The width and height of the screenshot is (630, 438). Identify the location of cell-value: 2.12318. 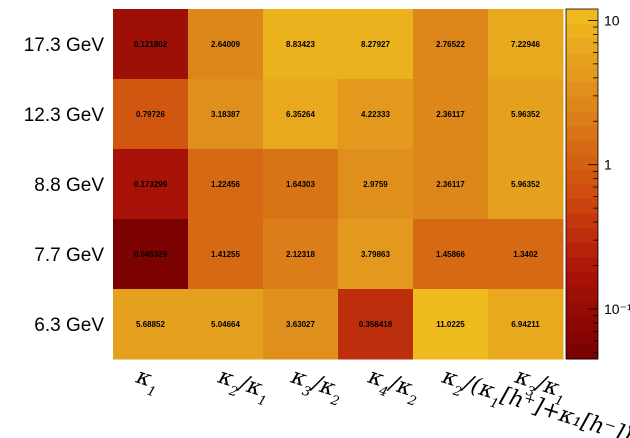
(300, 254).